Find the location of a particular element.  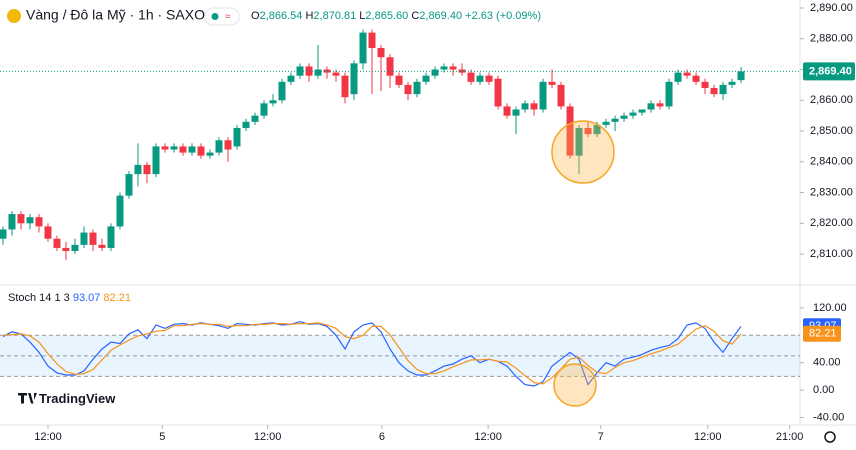

y-tick-label: 2,810.00 is located at coordinates (831, 254).